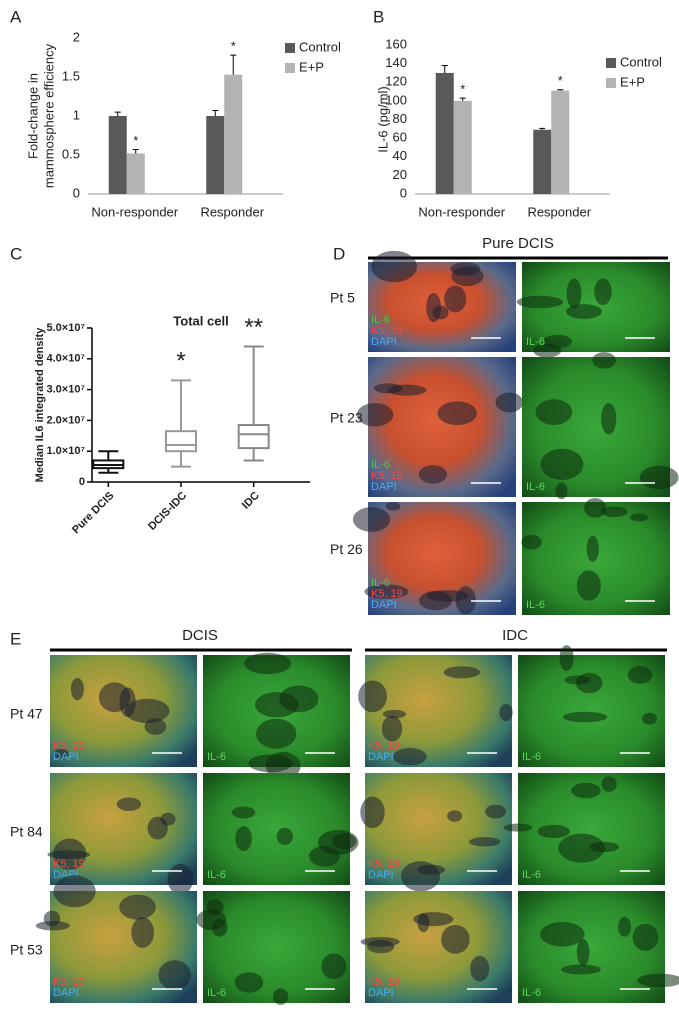 Image resolution: width=679 pixels, height=1014 pixels. I want to click on x-tick-label: DCIS-IDC, so click(167, 511).